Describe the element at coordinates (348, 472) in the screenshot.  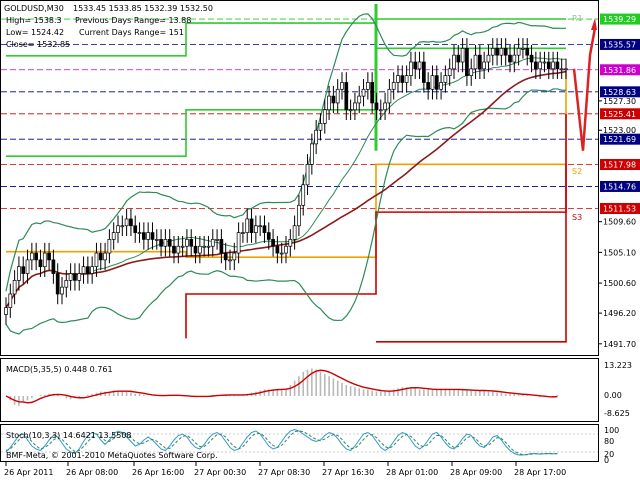
I see `time-label-5: 27 Apr 16:30` at that location.